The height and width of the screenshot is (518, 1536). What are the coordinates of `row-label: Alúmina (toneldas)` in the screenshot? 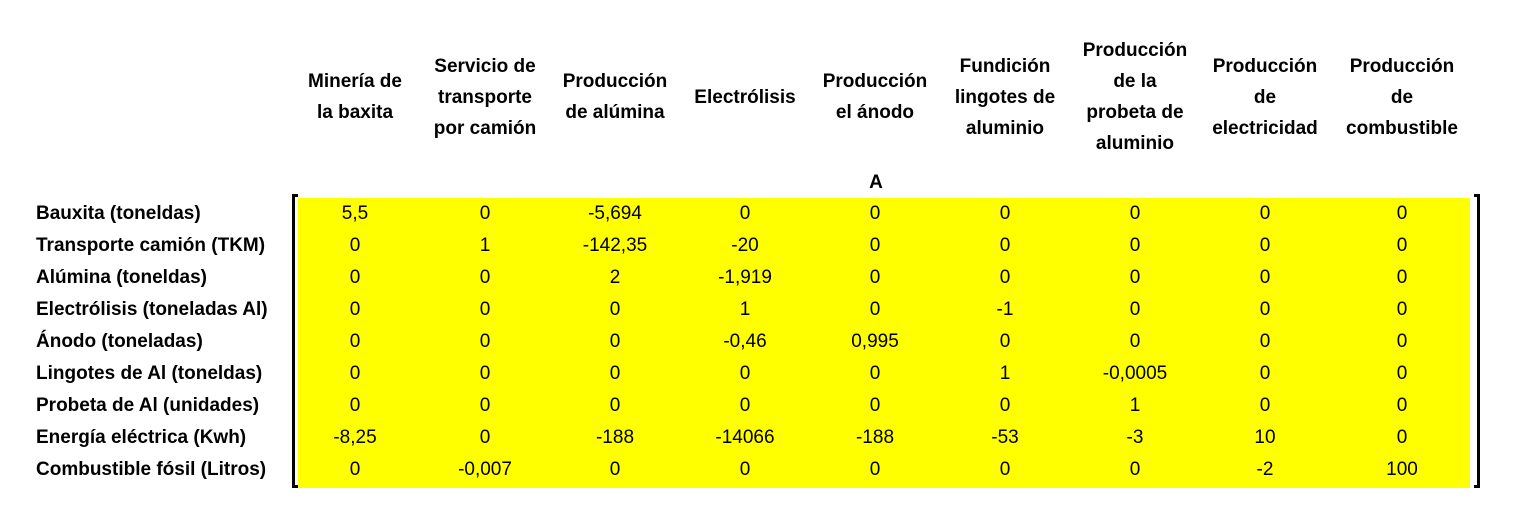 It's located at (122, 277).